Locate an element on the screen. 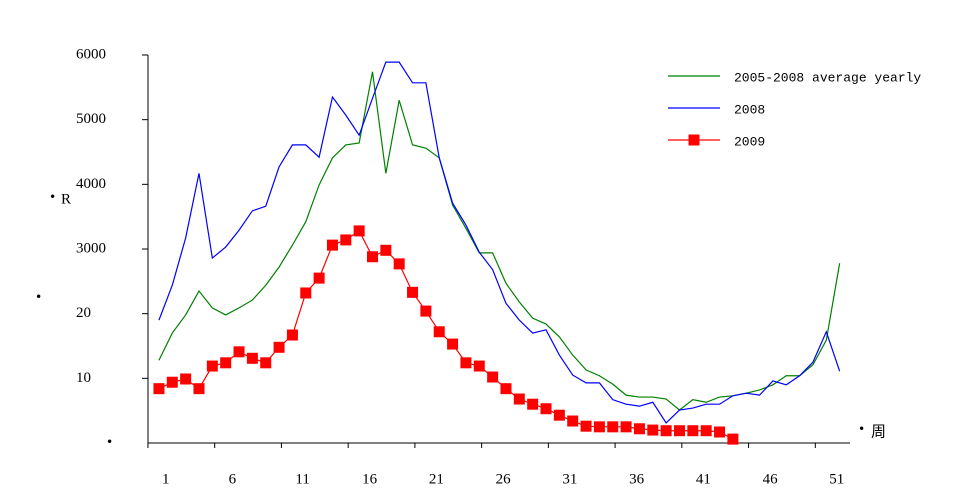 Image resolution: width=958 pixels, height=502 pixels. y-axis-label: R is located at coordinates (66, 199).